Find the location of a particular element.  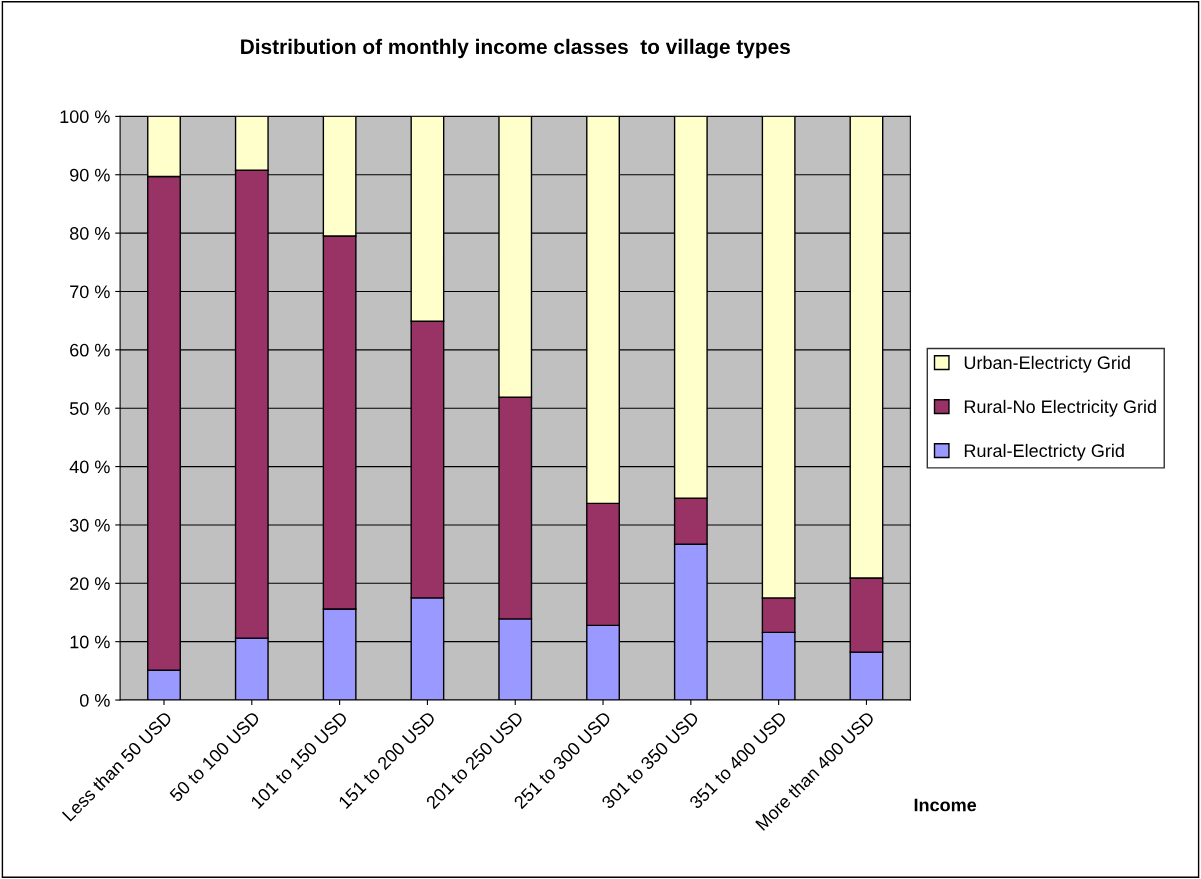

y-tick-label: 70 % is located at coordinates (90, 292).